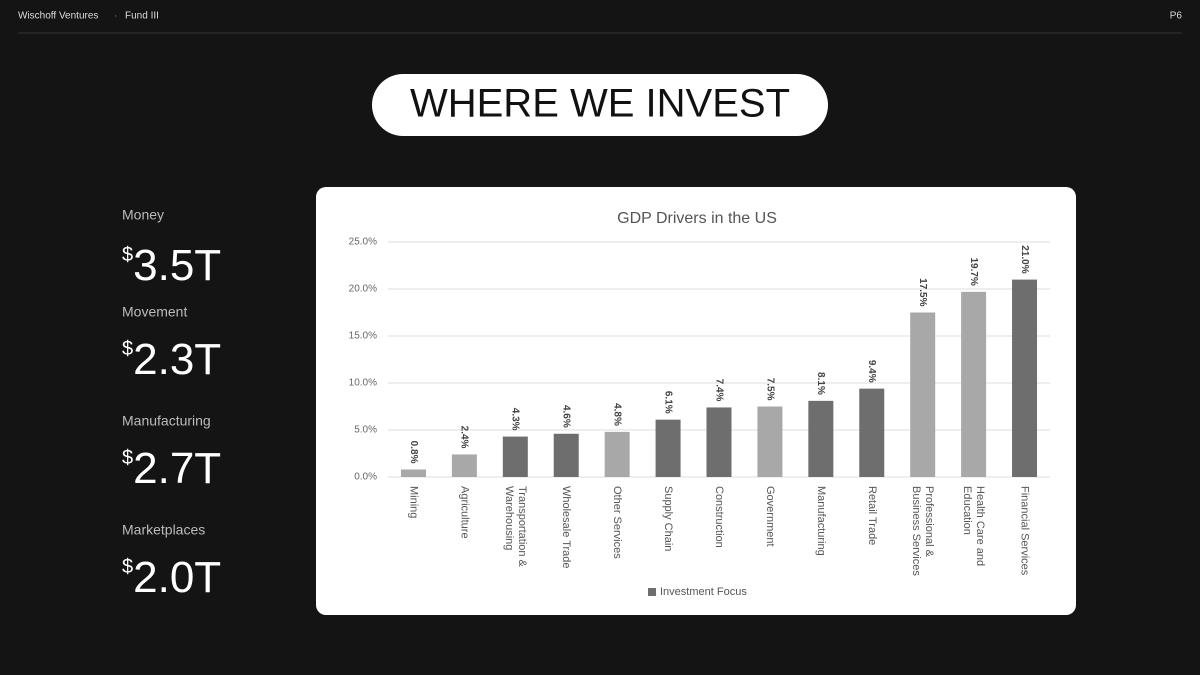 The height and width of the screenshot is (675, 1200). I want to click on stat-value: $2.7T, so click(171, 468).